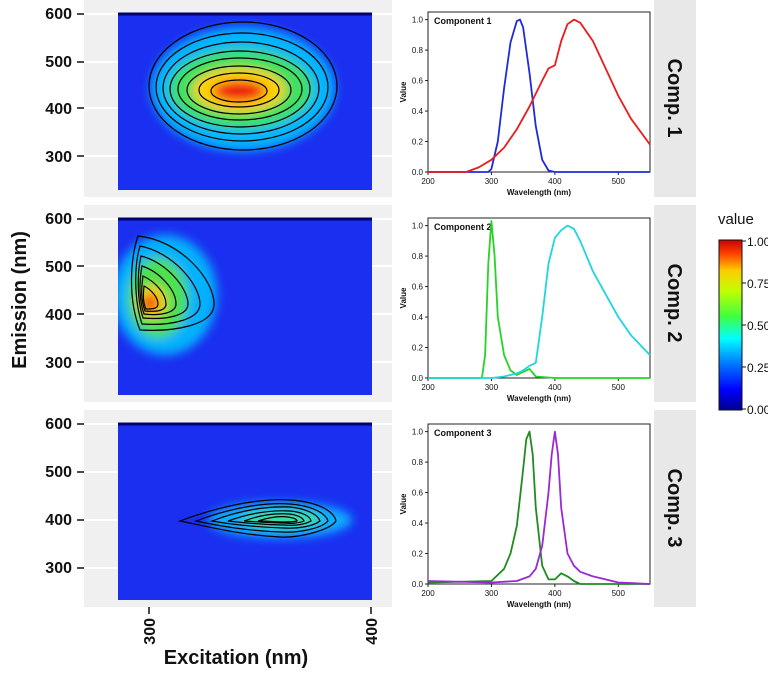 The width and height of the screenshot is (768, 675). I want to click on hm1-ytick-300: 300, so click(58, 157).